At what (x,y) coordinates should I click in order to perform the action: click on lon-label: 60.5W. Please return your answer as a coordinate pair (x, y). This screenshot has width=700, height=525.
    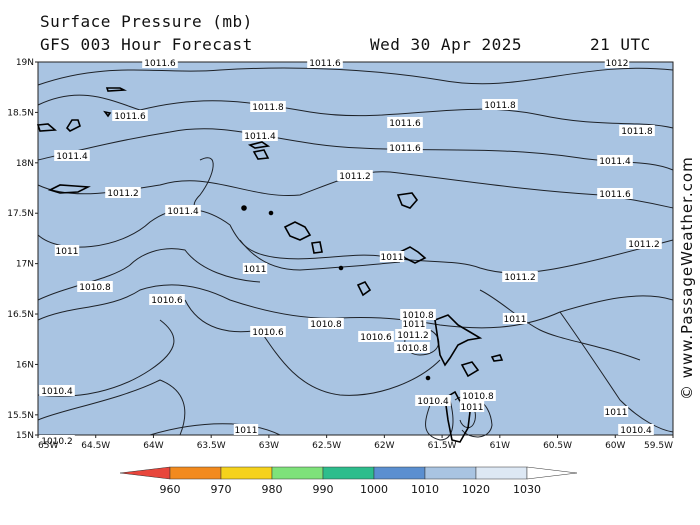
    Looking at the image, I should click on (557, 446).